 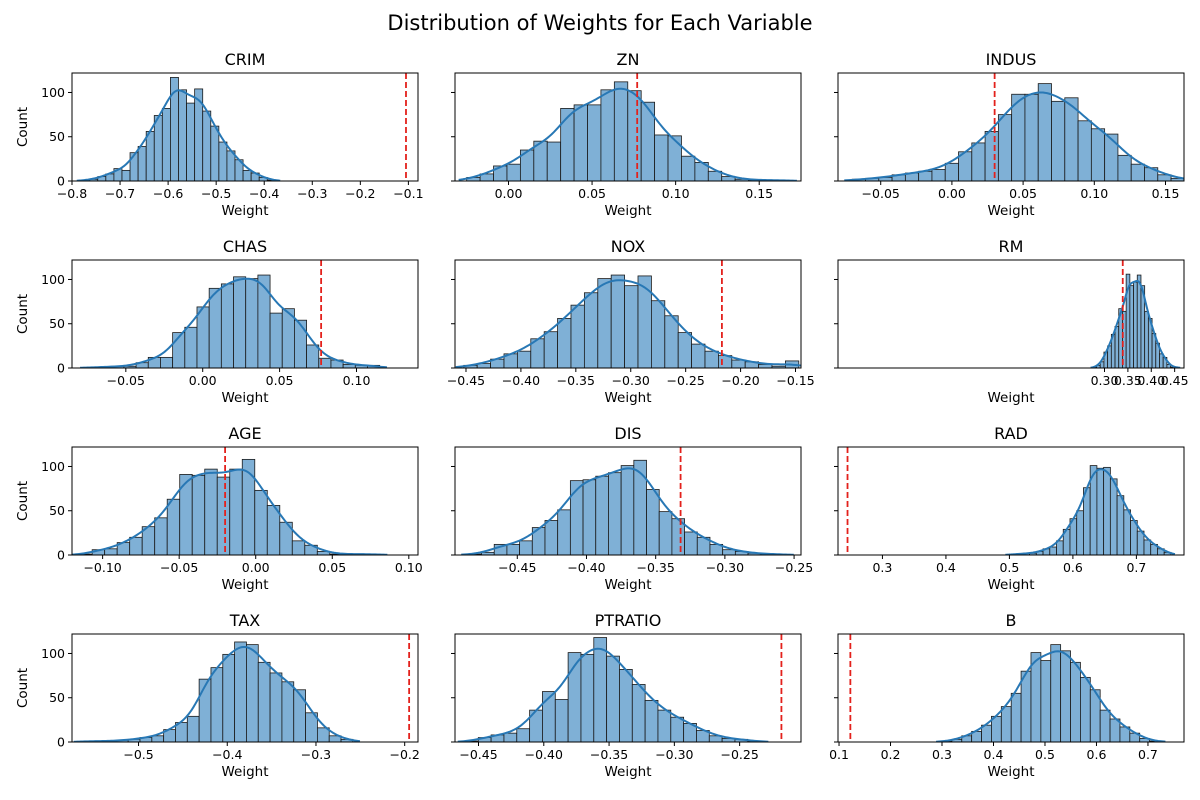 What do you see at coordinates (408, 193) in the screenshot?
I see `x-tick-label: −0.1` at bounding box center [408, 193].